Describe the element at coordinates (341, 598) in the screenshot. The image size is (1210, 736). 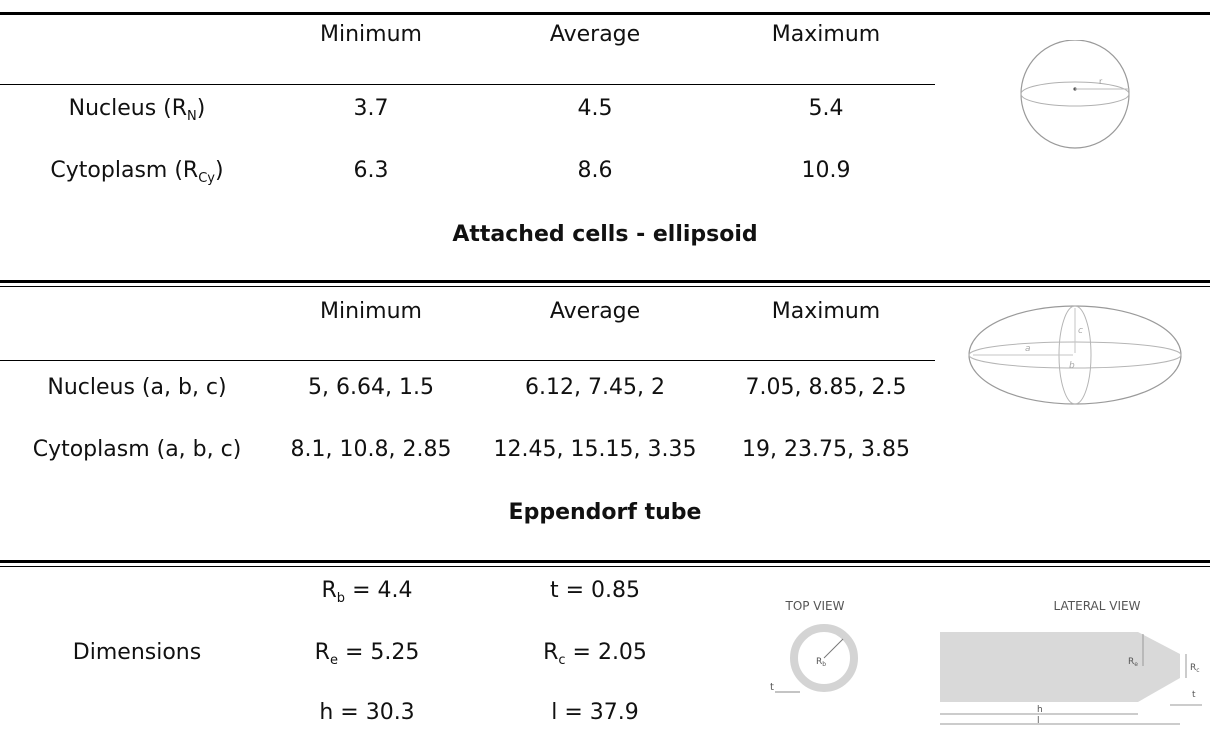
I see `dim-sub: b` at that location.